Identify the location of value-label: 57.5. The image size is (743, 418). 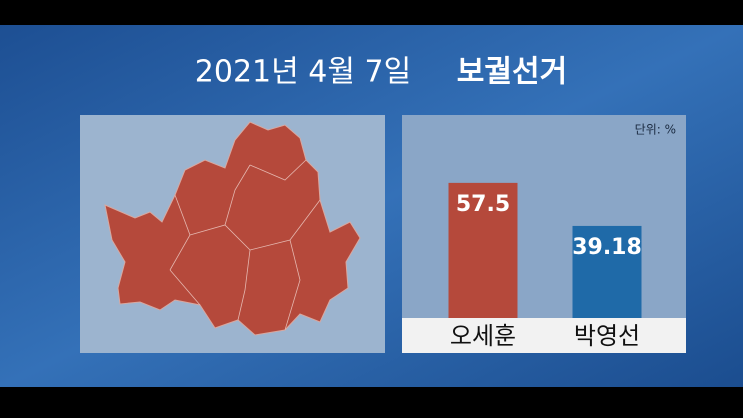
(483, 204).